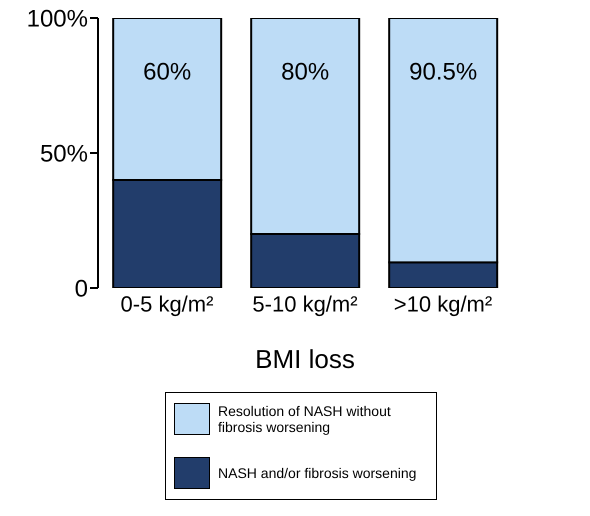  I want to click on legend-label: Resolution of NASH without fibrosis worsening, so click(305, 419).